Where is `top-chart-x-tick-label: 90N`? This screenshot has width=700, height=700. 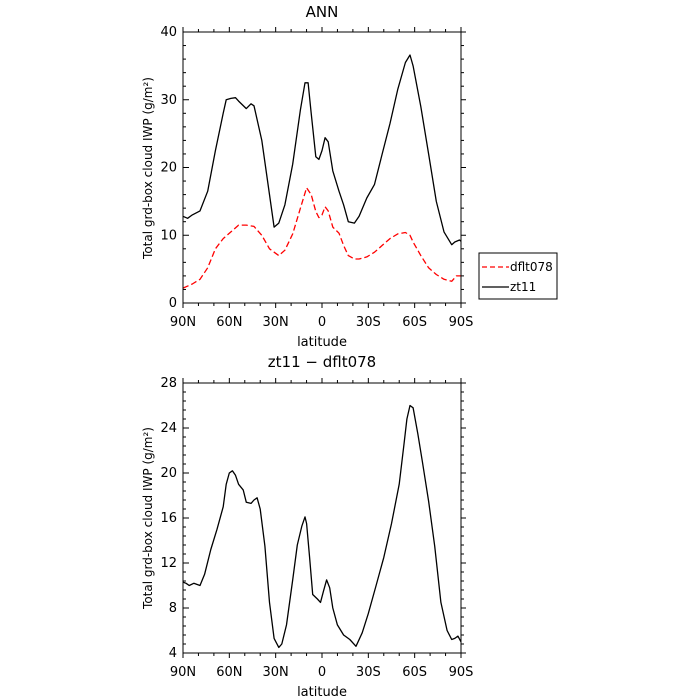
top-chart-x-tick-label: 90N is located at coordinates (183, 322).